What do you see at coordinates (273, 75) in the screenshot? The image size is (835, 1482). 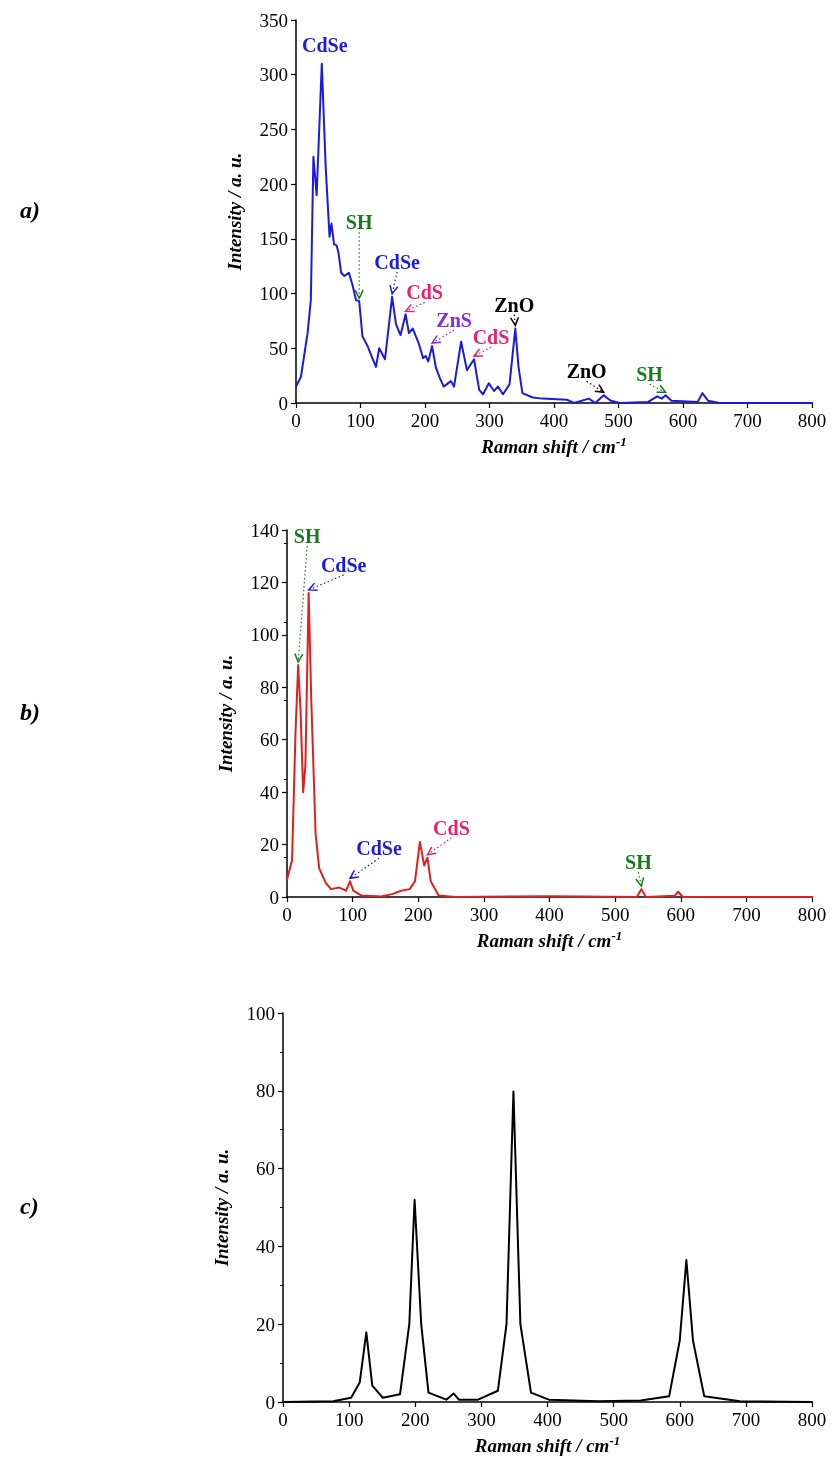 I see `y-tick-label: 300` at bounding box center [273, 75].